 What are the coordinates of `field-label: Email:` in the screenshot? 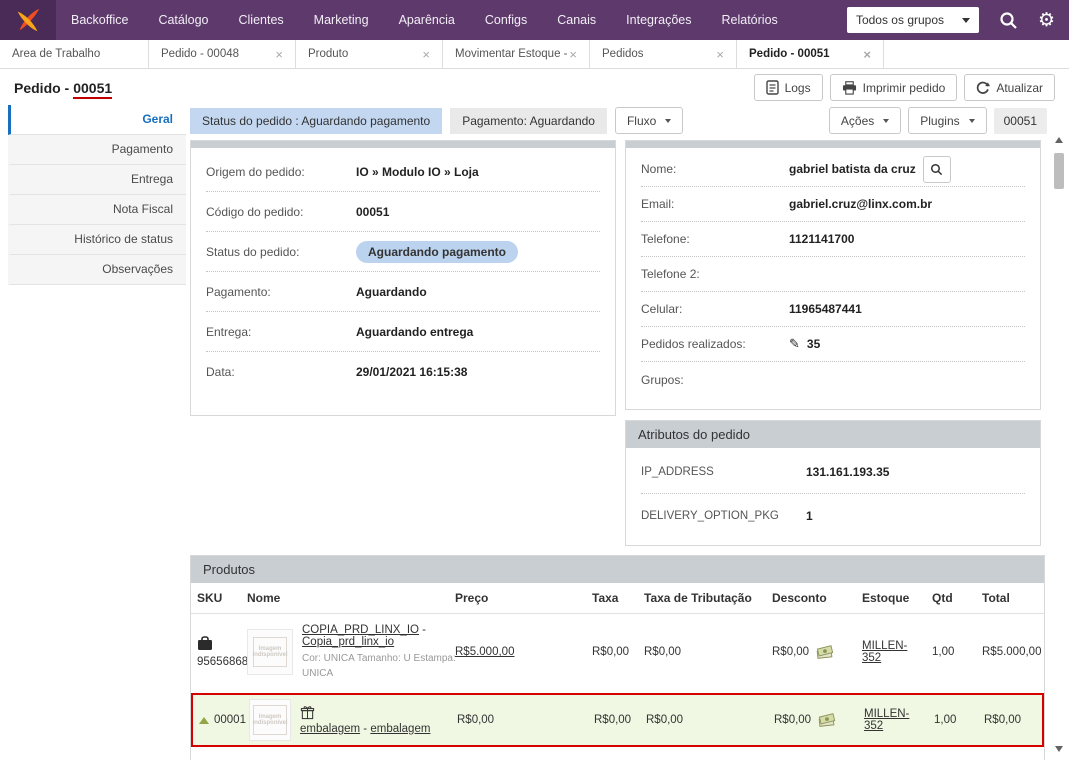 It's located at (658, 204).